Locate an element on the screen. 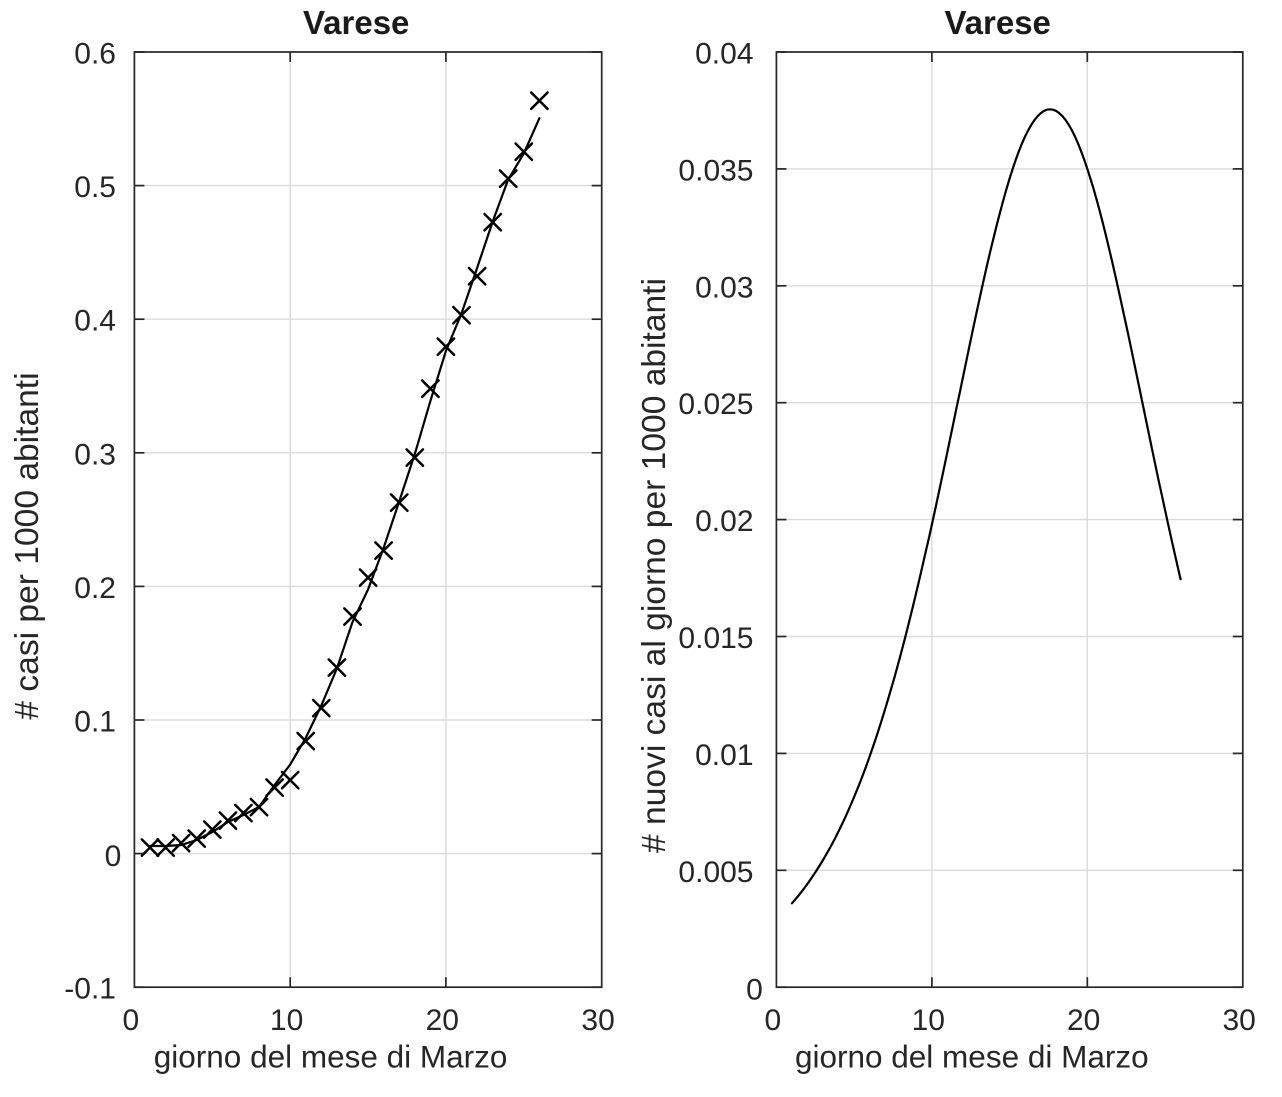  svg-text: 0.01 is located at coordinates (724, 755).